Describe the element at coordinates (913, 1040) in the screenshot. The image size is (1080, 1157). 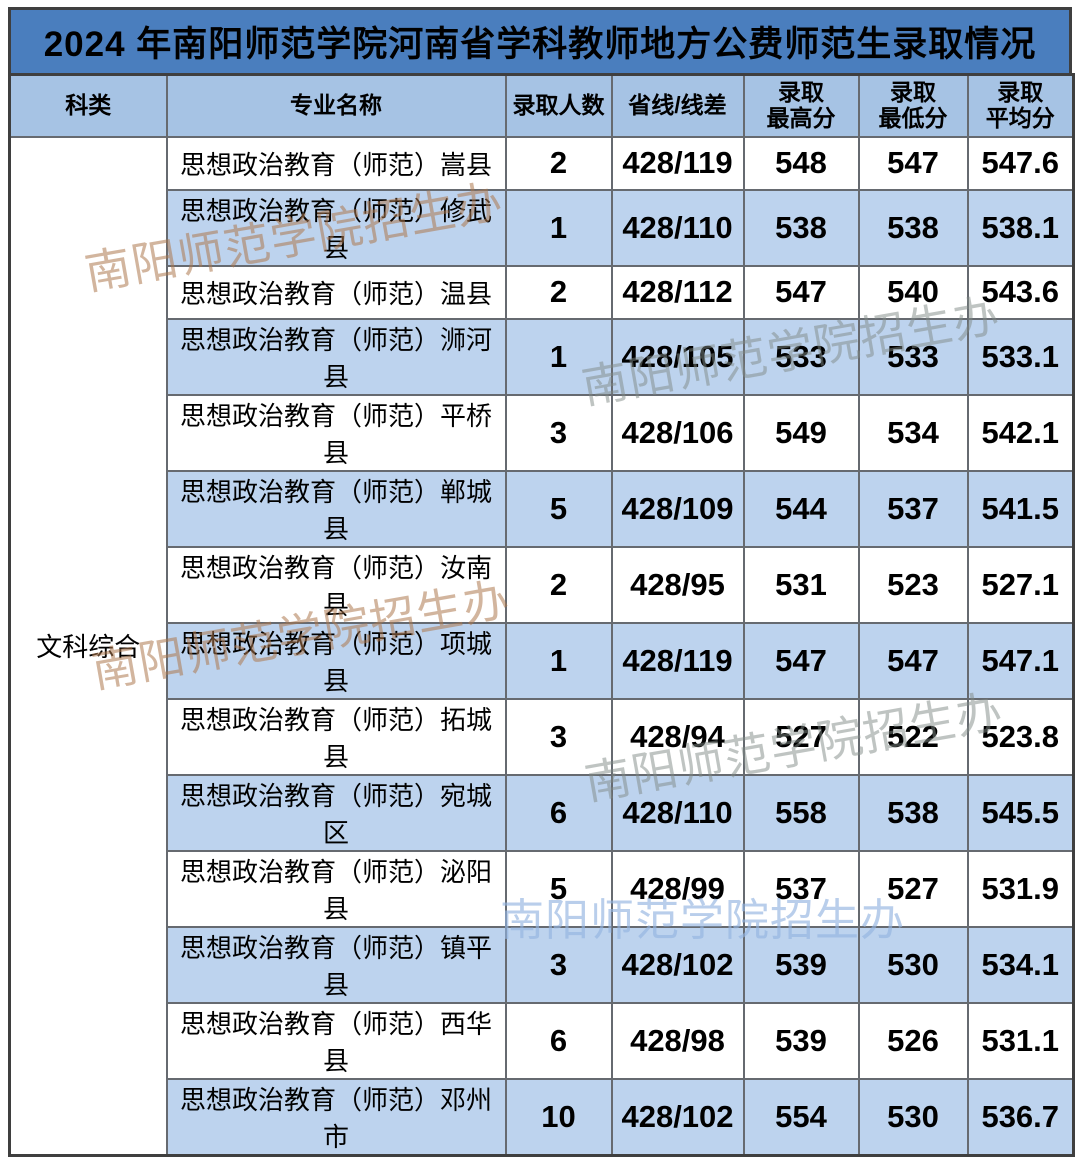
I see `cell-min-score: 526` at that location.